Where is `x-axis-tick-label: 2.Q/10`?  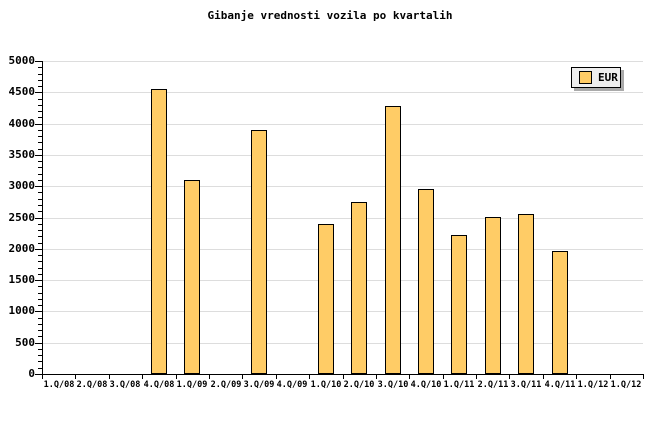 x-axis-tick-label: 2.Q/10 is located at coordinates (359, 385).